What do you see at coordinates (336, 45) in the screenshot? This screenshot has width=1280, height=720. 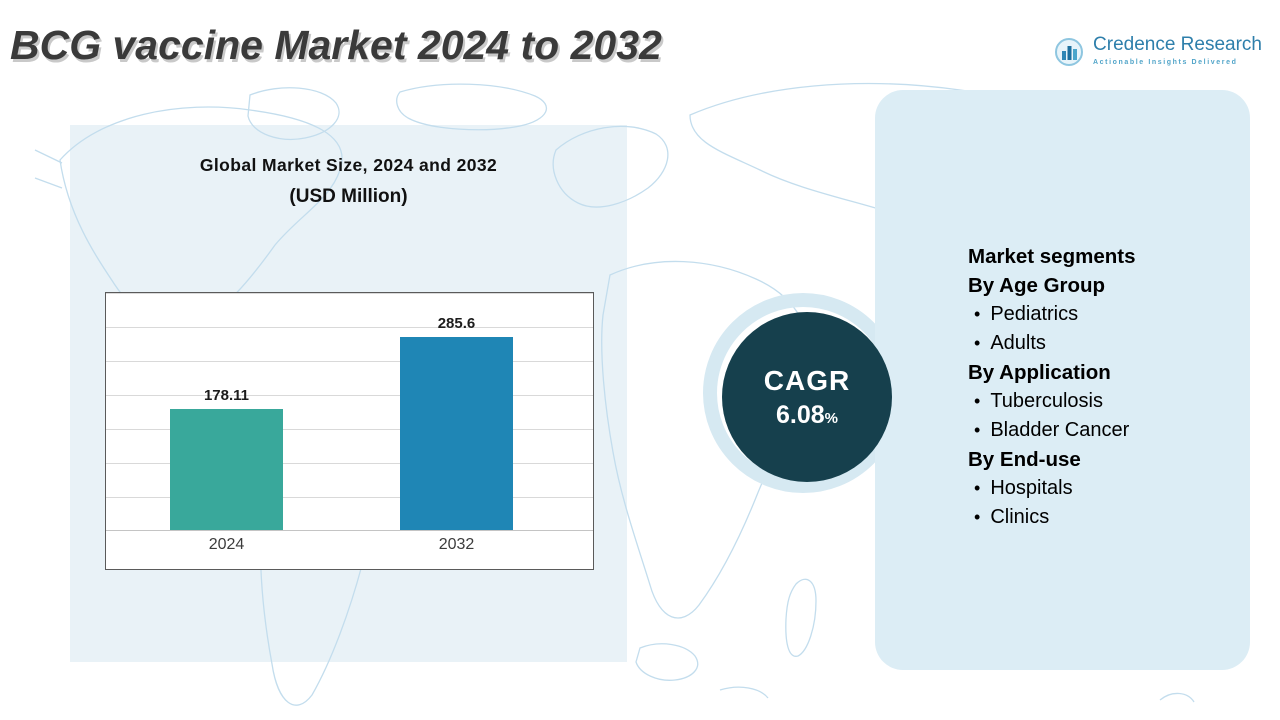 I see `page-title: BCG vaccine Market 2024 to 2032` at bounding box center [336, 45].